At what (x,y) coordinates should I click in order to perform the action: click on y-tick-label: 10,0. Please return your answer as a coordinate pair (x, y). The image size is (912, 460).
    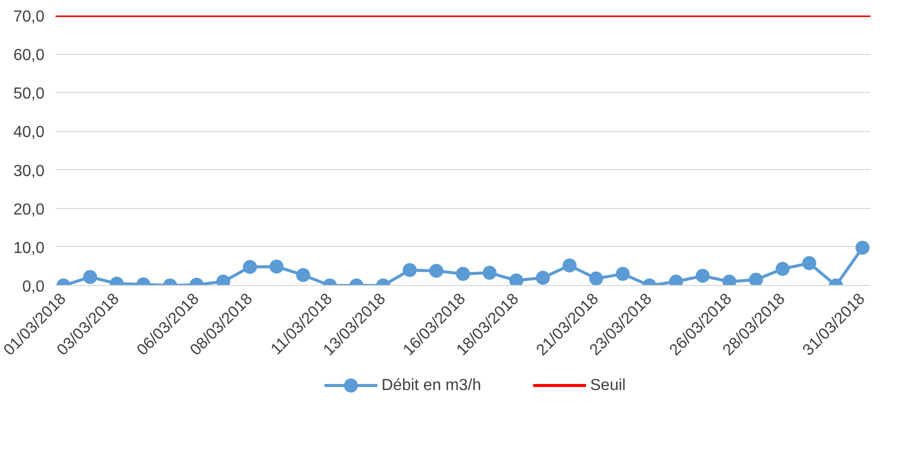
    Looking at the image, I should click on (29, 248).